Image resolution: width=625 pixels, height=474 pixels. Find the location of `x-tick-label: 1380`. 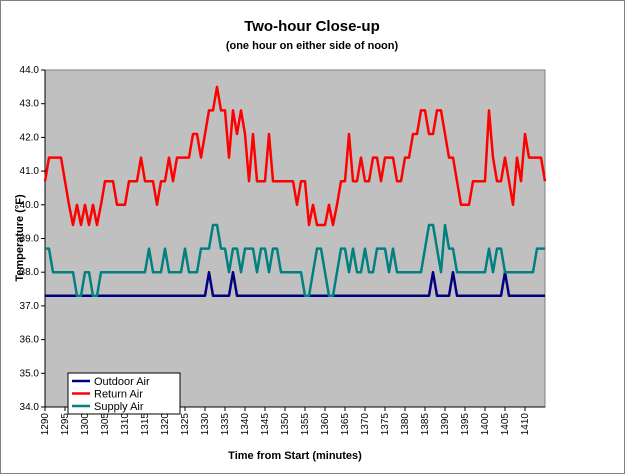

x-tick-label: 1380 is located at coordinates (405, 424).